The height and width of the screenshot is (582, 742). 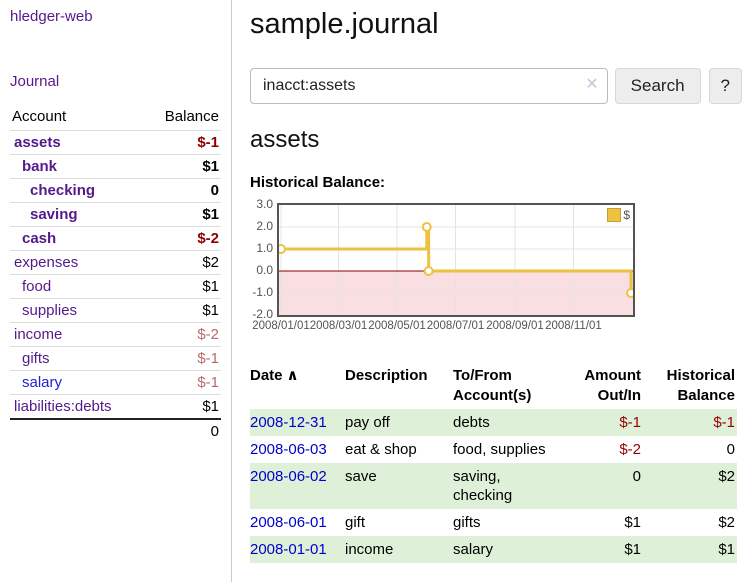 I want to click on y-tick-label: -1.0, so click(x=262, y=292).